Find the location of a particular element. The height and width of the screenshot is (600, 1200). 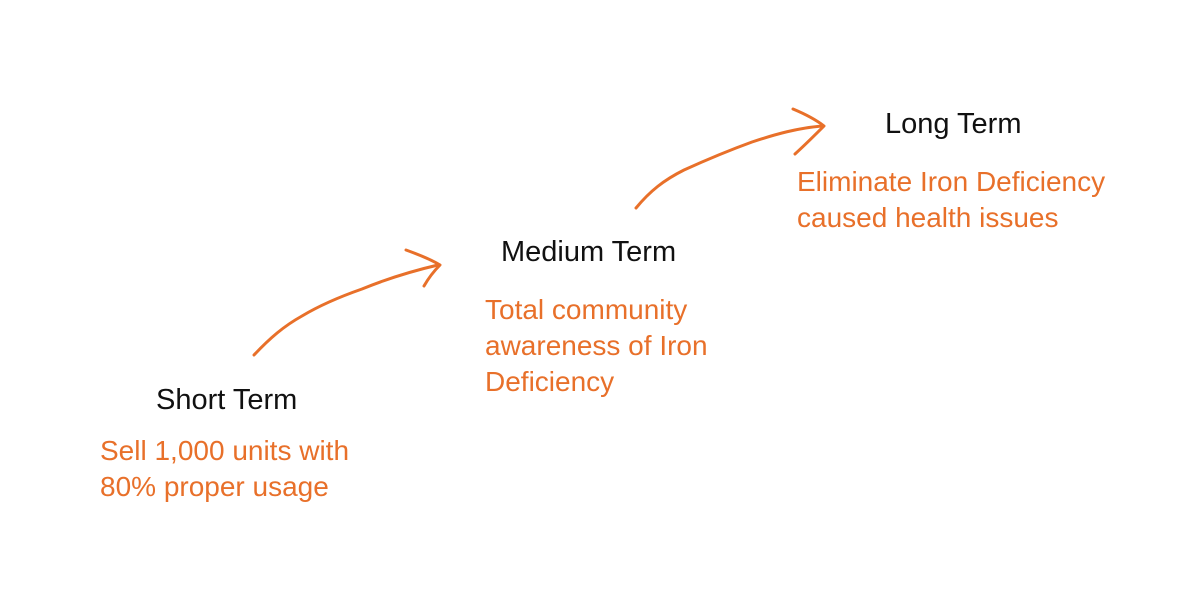

arrow-medium-to-long-head is located at coordinates (808, 131).